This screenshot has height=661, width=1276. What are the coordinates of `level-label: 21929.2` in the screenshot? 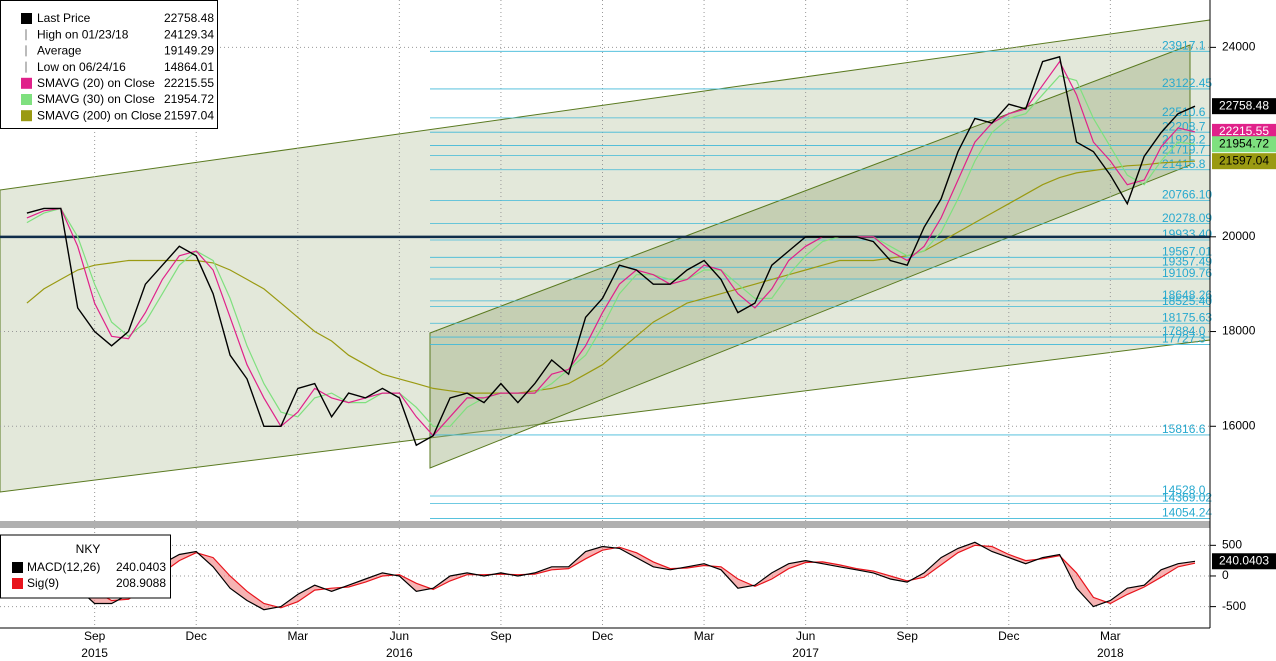 It's located at (1184, 140).